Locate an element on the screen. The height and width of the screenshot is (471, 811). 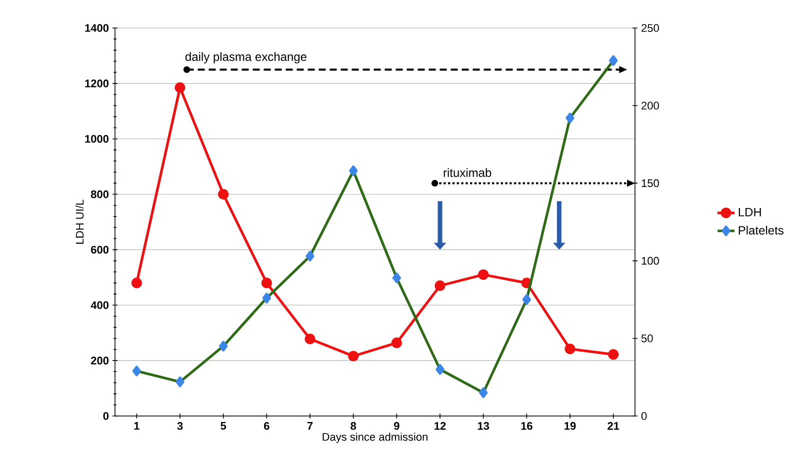
legend-label: LDH is located at coordinates (749, 212).